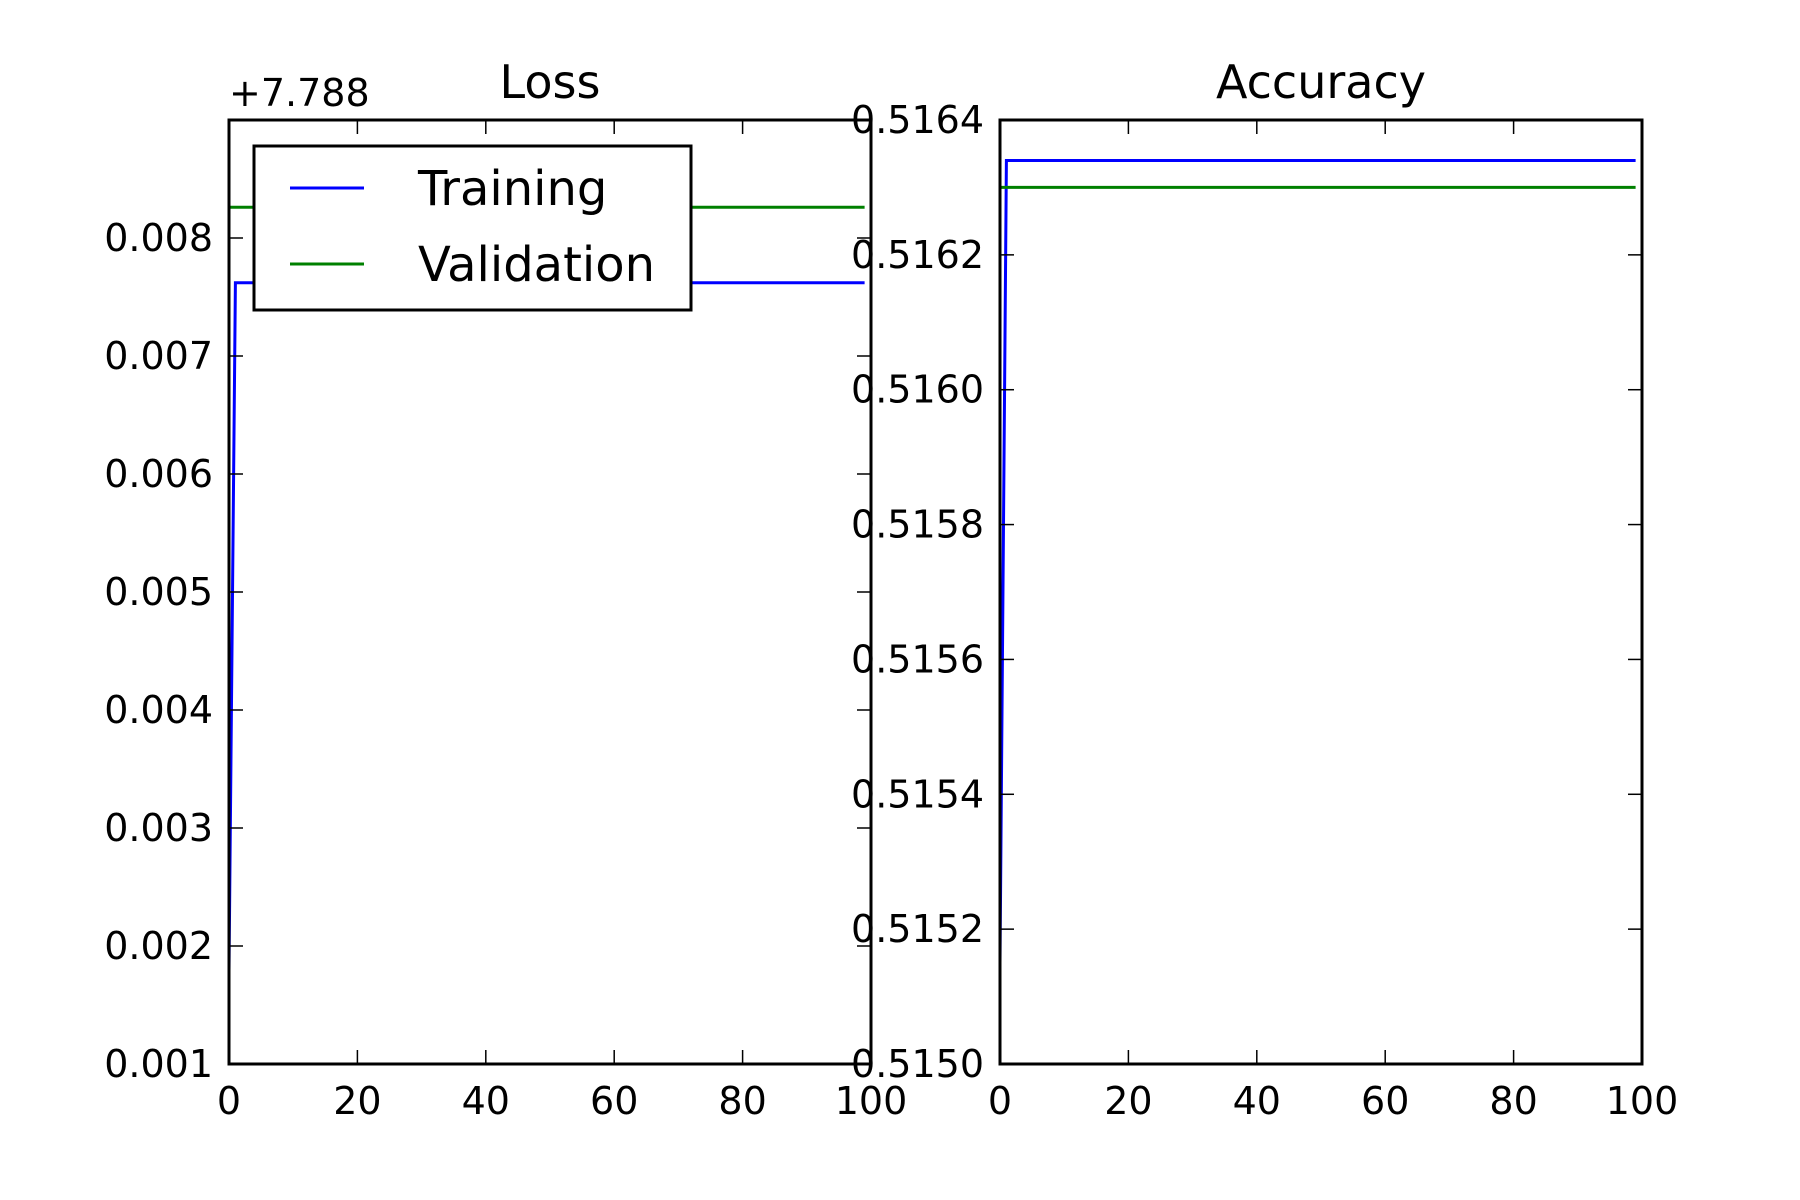 This screenshot has height=1200, width=1800. I want to click on chart-title: Accuracy, so click(1321, 82).